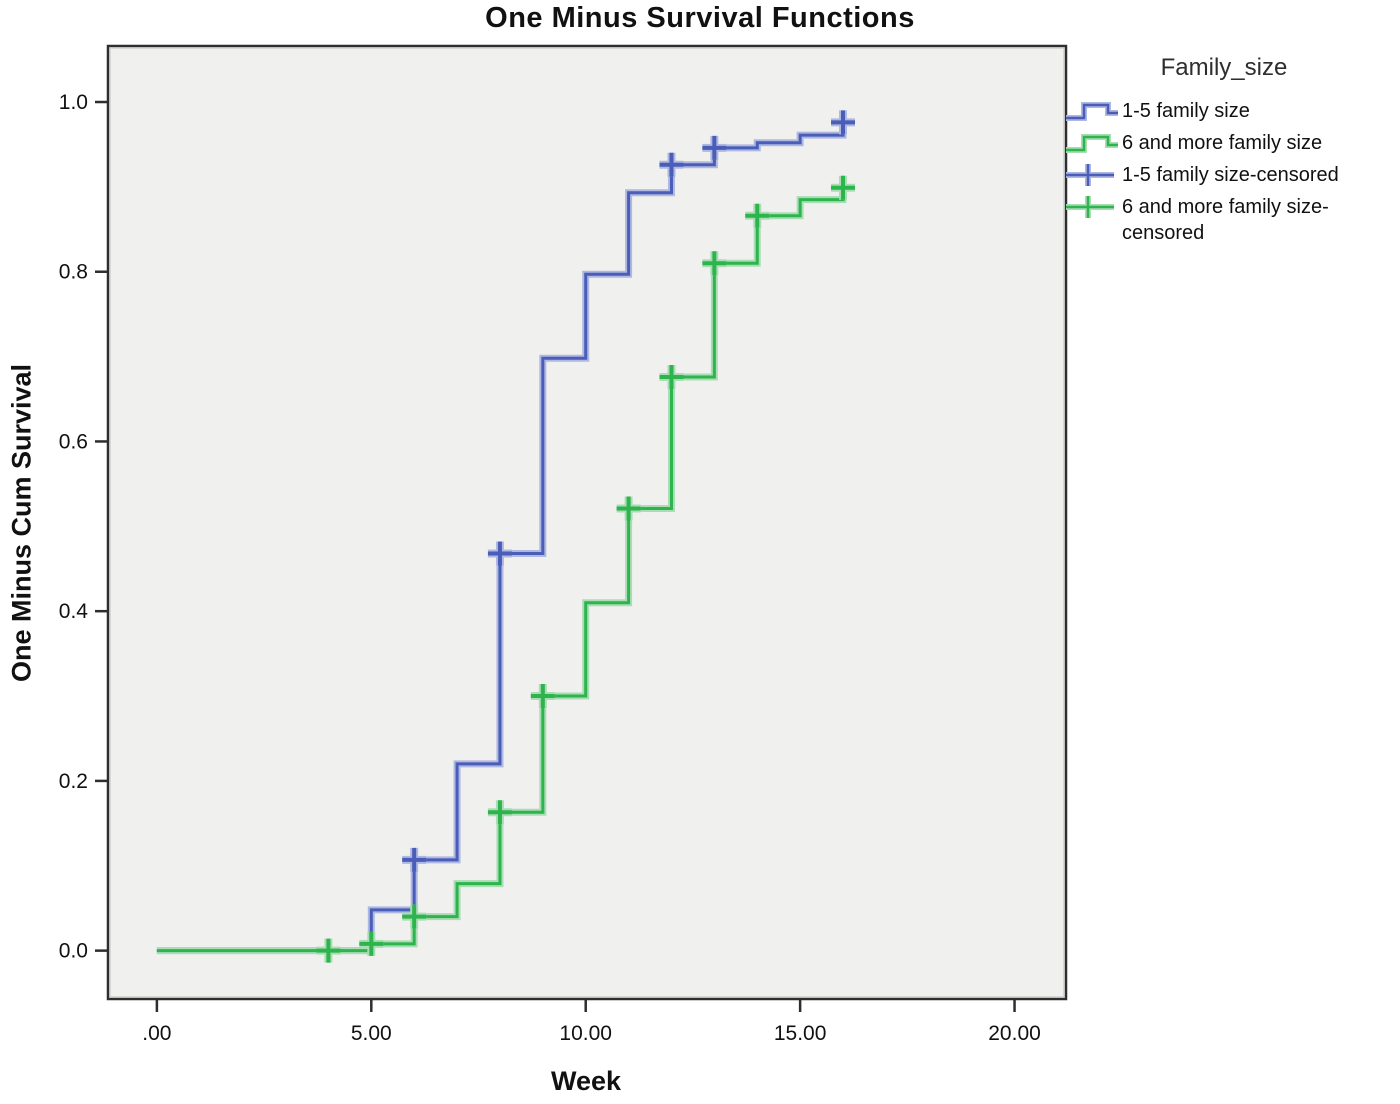  What do you see at coordinates (586, 1081) in the screenshot?
I see `x-axis-title: Week` at bounding box center [586, 1081].